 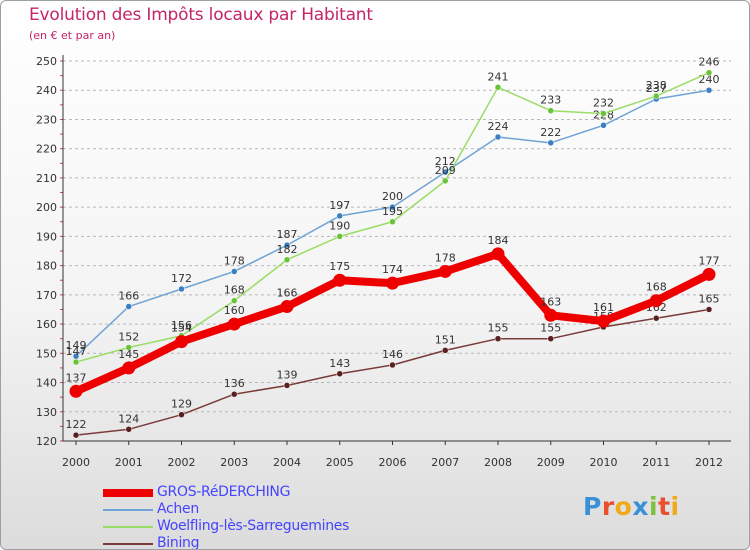 What do you see at coordinates (592, 506) in the screenshot?
I see `logo-letter: P` at bounding box center [592, 506].